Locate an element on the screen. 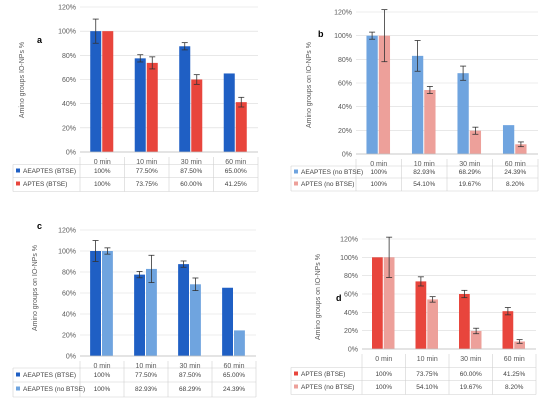 This screenshot has height=401, width=550. y-tick-label: 20% is located at coordinates (351, 331).